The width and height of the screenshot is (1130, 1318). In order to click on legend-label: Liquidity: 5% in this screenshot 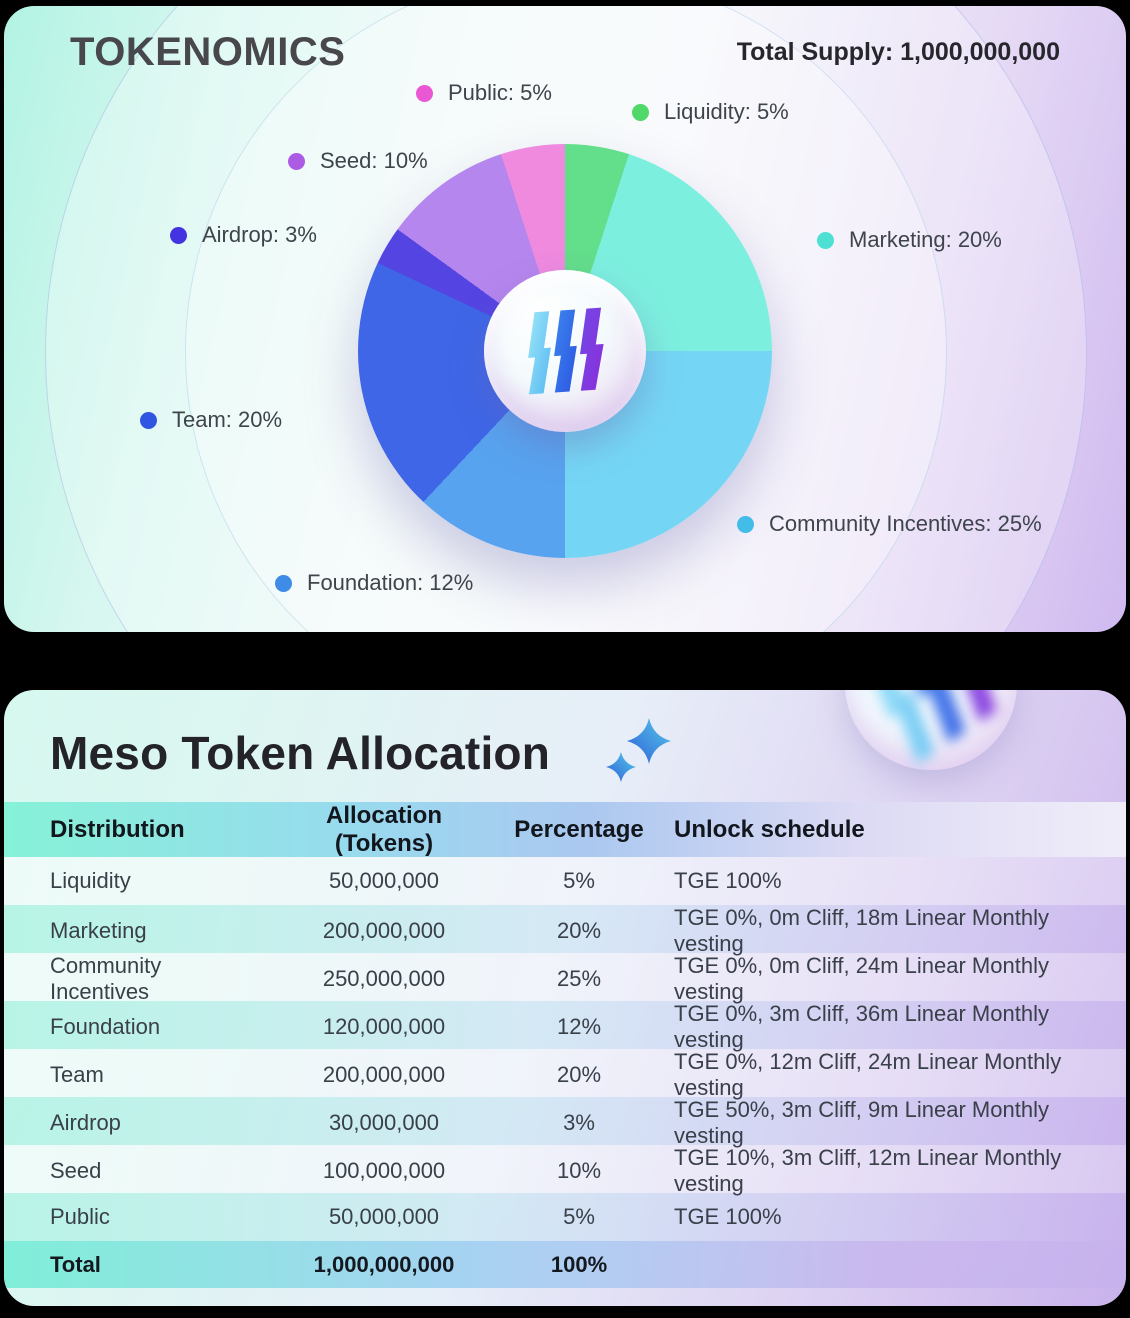, I will do `click(726, 111)`.